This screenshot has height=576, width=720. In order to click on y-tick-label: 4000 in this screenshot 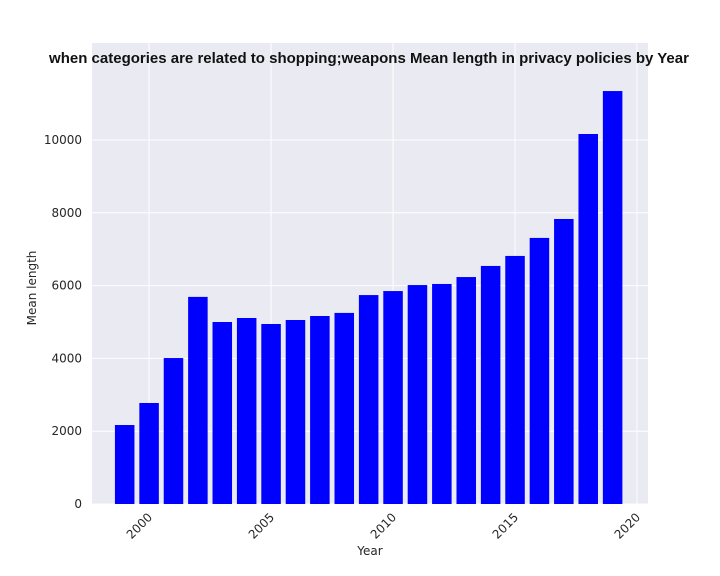, I will do `click(66, 358)`.